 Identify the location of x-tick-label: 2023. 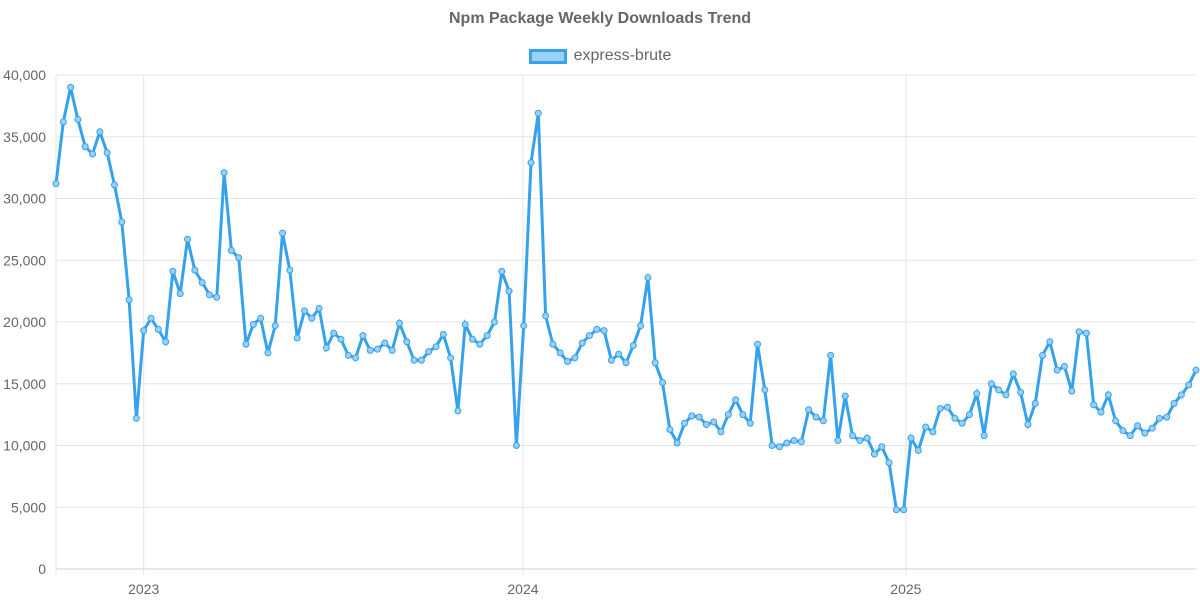
(143, 589).